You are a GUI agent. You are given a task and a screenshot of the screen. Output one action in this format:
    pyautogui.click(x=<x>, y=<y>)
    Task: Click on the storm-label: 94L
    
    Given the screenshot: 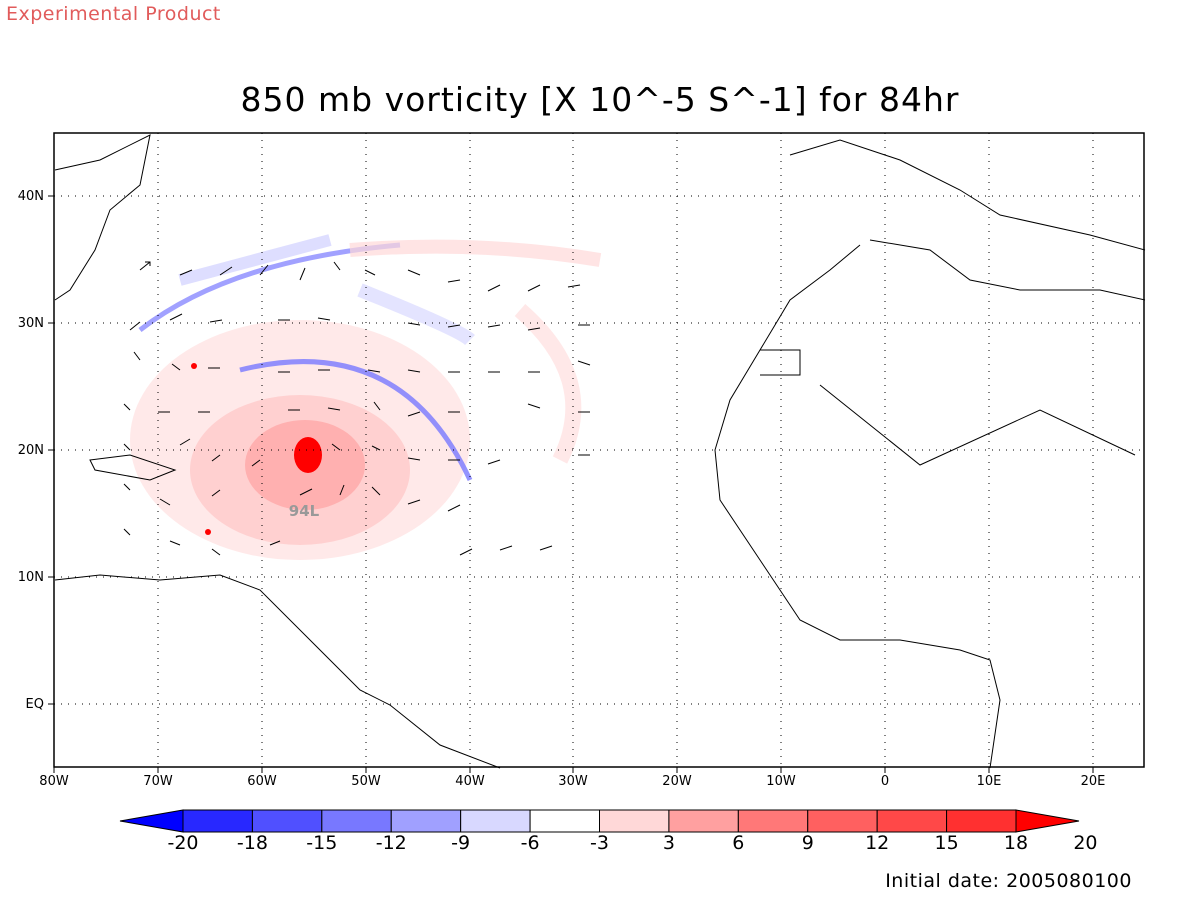 What is the action you would take?
    pyautogui.click(x=304, y=511)
    